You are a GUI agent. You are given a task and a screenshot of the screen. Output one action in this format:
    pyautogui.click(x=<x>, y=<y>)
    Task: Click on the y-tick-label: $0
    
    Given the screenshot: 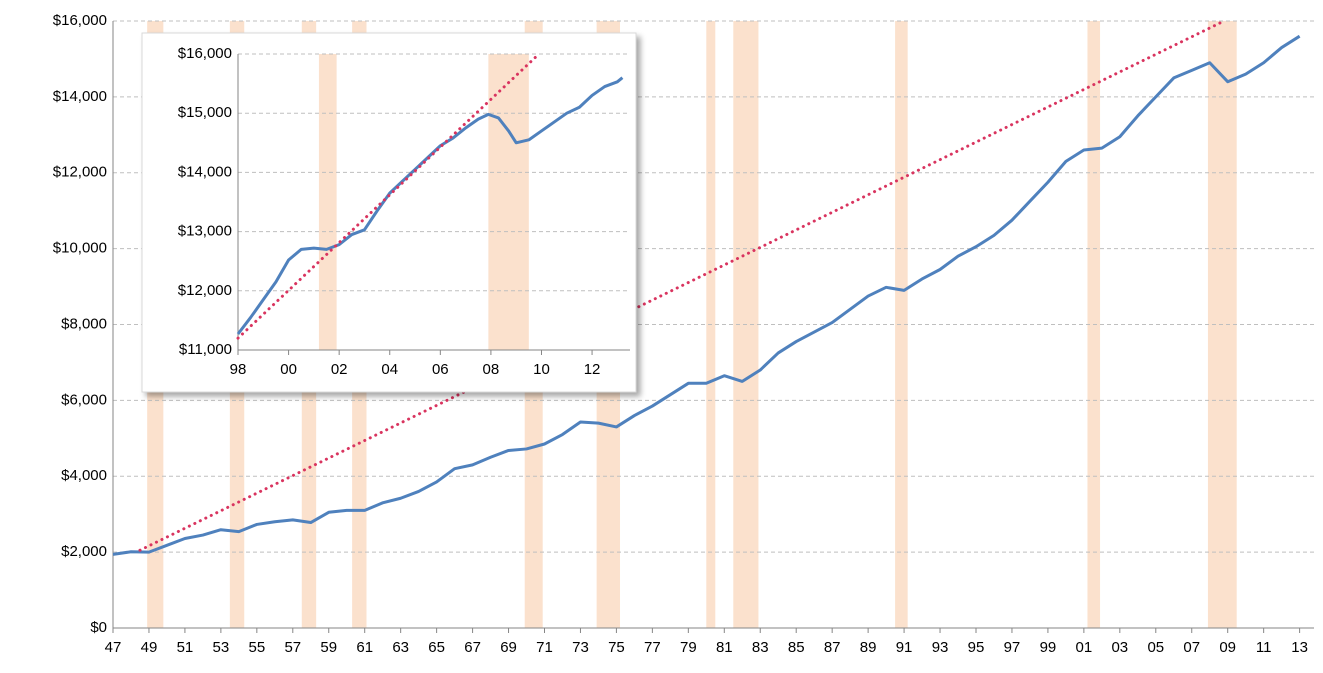 What is the action you would take?
    pyautogui.click(x=98, y=627)
    